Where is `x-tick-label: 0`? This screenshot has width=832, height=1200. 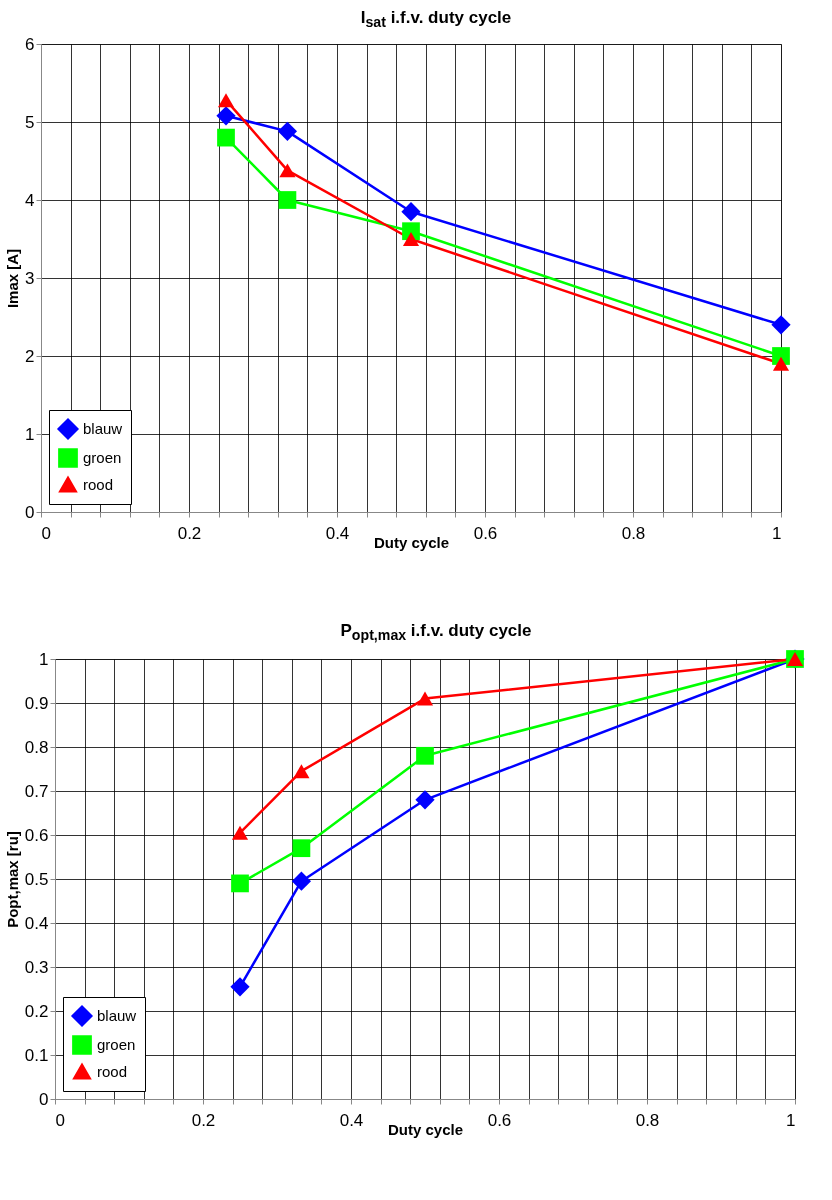
x-tick-label: 0 is located at coordinates (60, 1120).